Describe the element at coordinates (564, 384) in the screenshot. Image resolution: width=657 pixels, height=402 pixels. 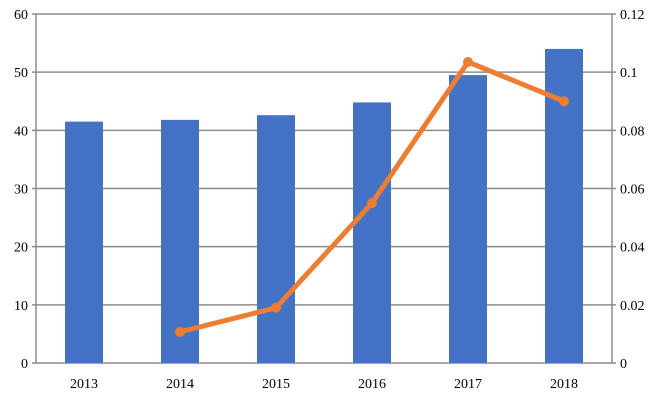
I see `x-tick-label: 2018` at that location.